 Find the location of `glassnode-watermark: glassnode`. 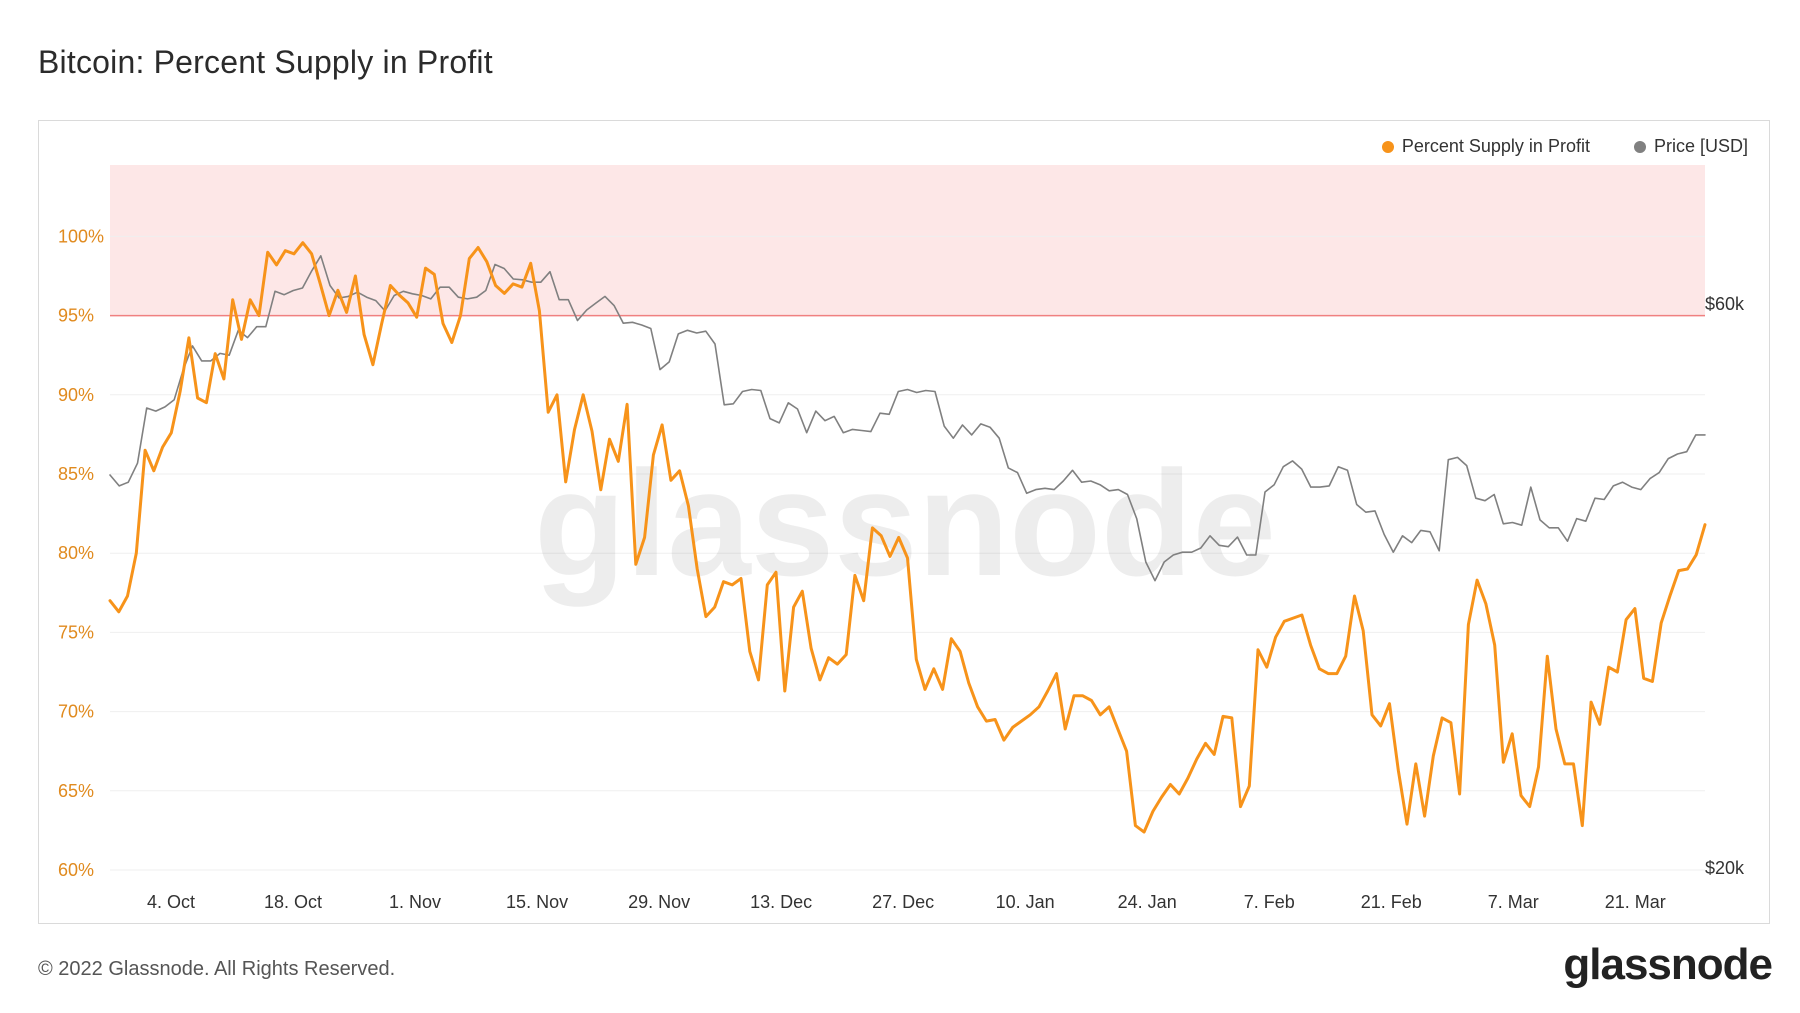

glassnode-watermark: glassnode is located at coordinates (905, 523).